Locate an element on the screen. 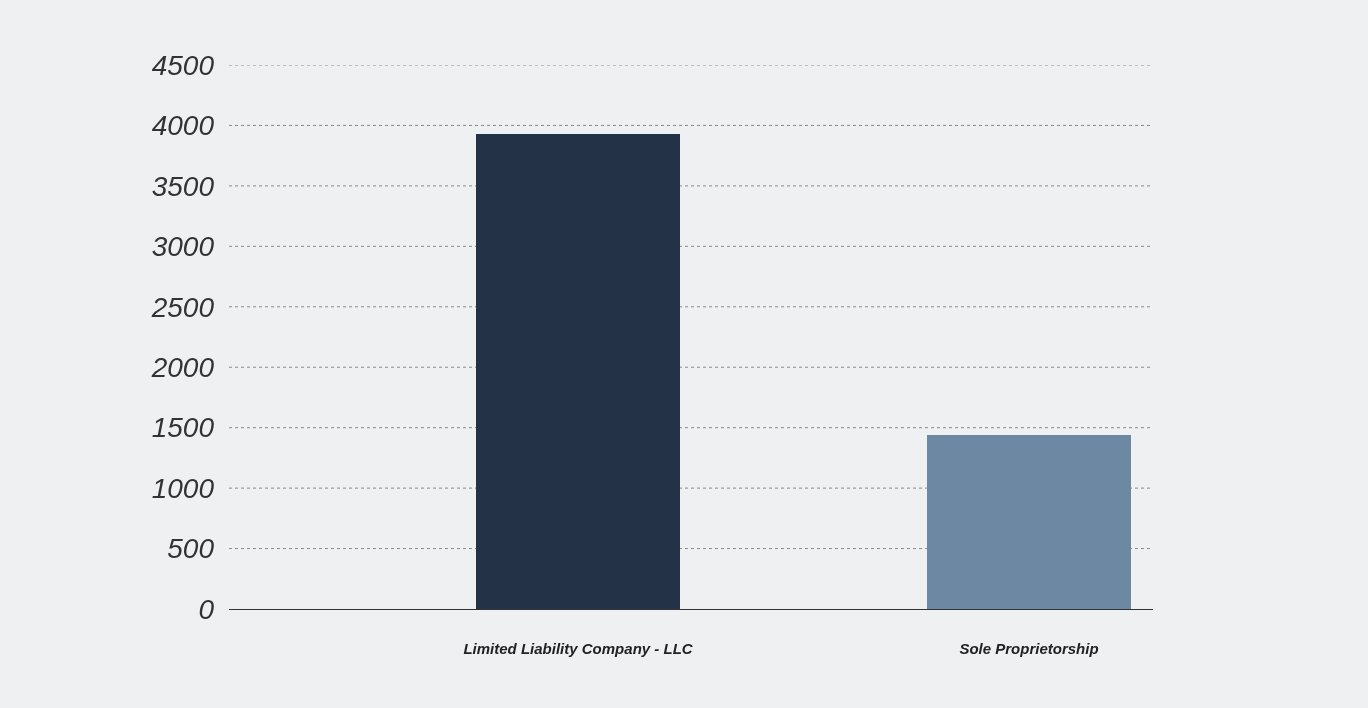 The height and width of the screenshot is (708, 1368). y-tick-label: 0 is located at coordinates (206, 609).